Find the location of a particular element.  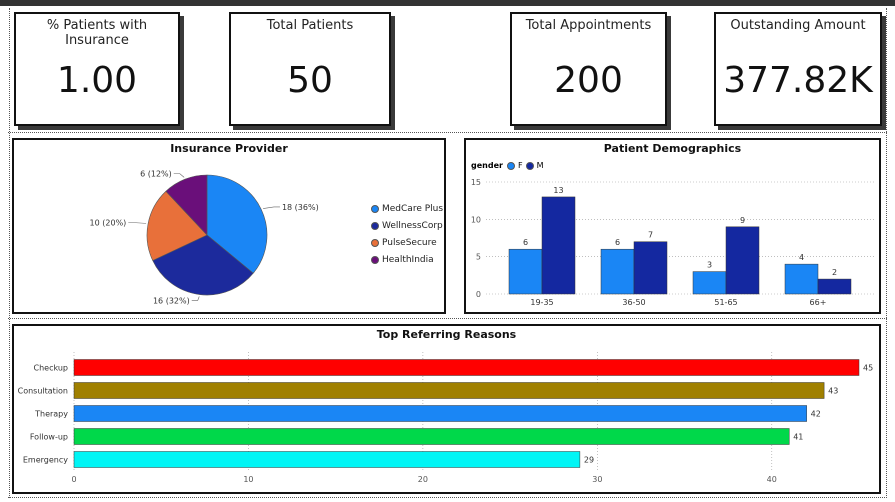

kpi-card-outstanding-amount: Outstanding Amount 377.82K is located at coordinates (798, 69).